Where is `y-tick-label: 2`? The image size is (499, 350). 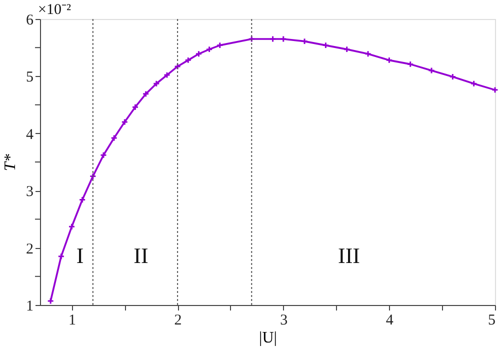
y-tick-label: 2 is located at coordinates (30, 249).